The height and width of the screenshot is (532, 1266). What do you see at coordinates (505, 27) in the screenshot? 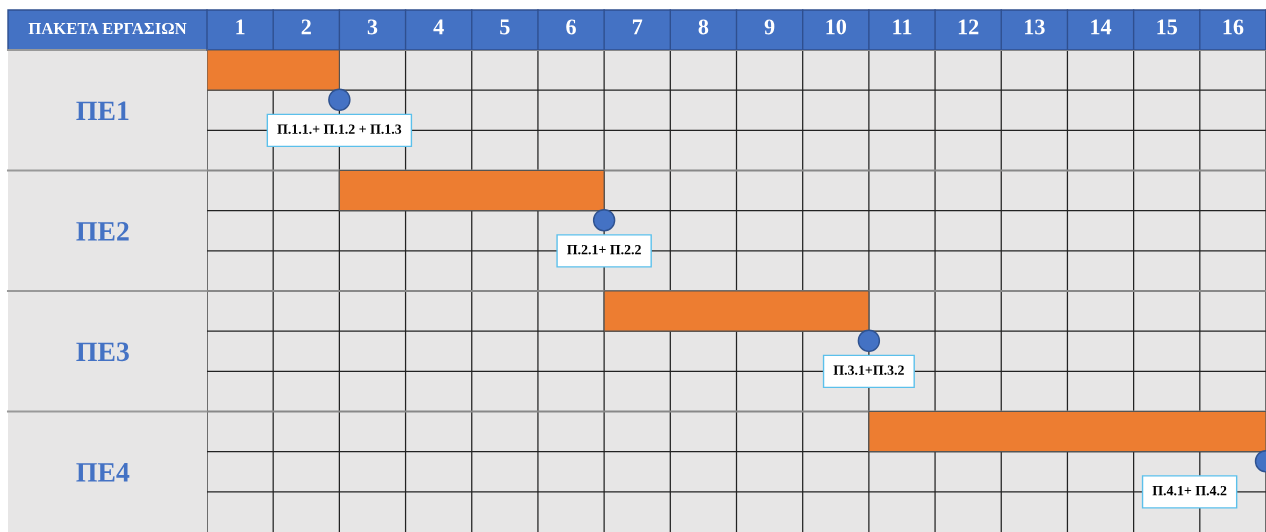
I see `x-tick-label: 5` at bounding box center [505, 27].